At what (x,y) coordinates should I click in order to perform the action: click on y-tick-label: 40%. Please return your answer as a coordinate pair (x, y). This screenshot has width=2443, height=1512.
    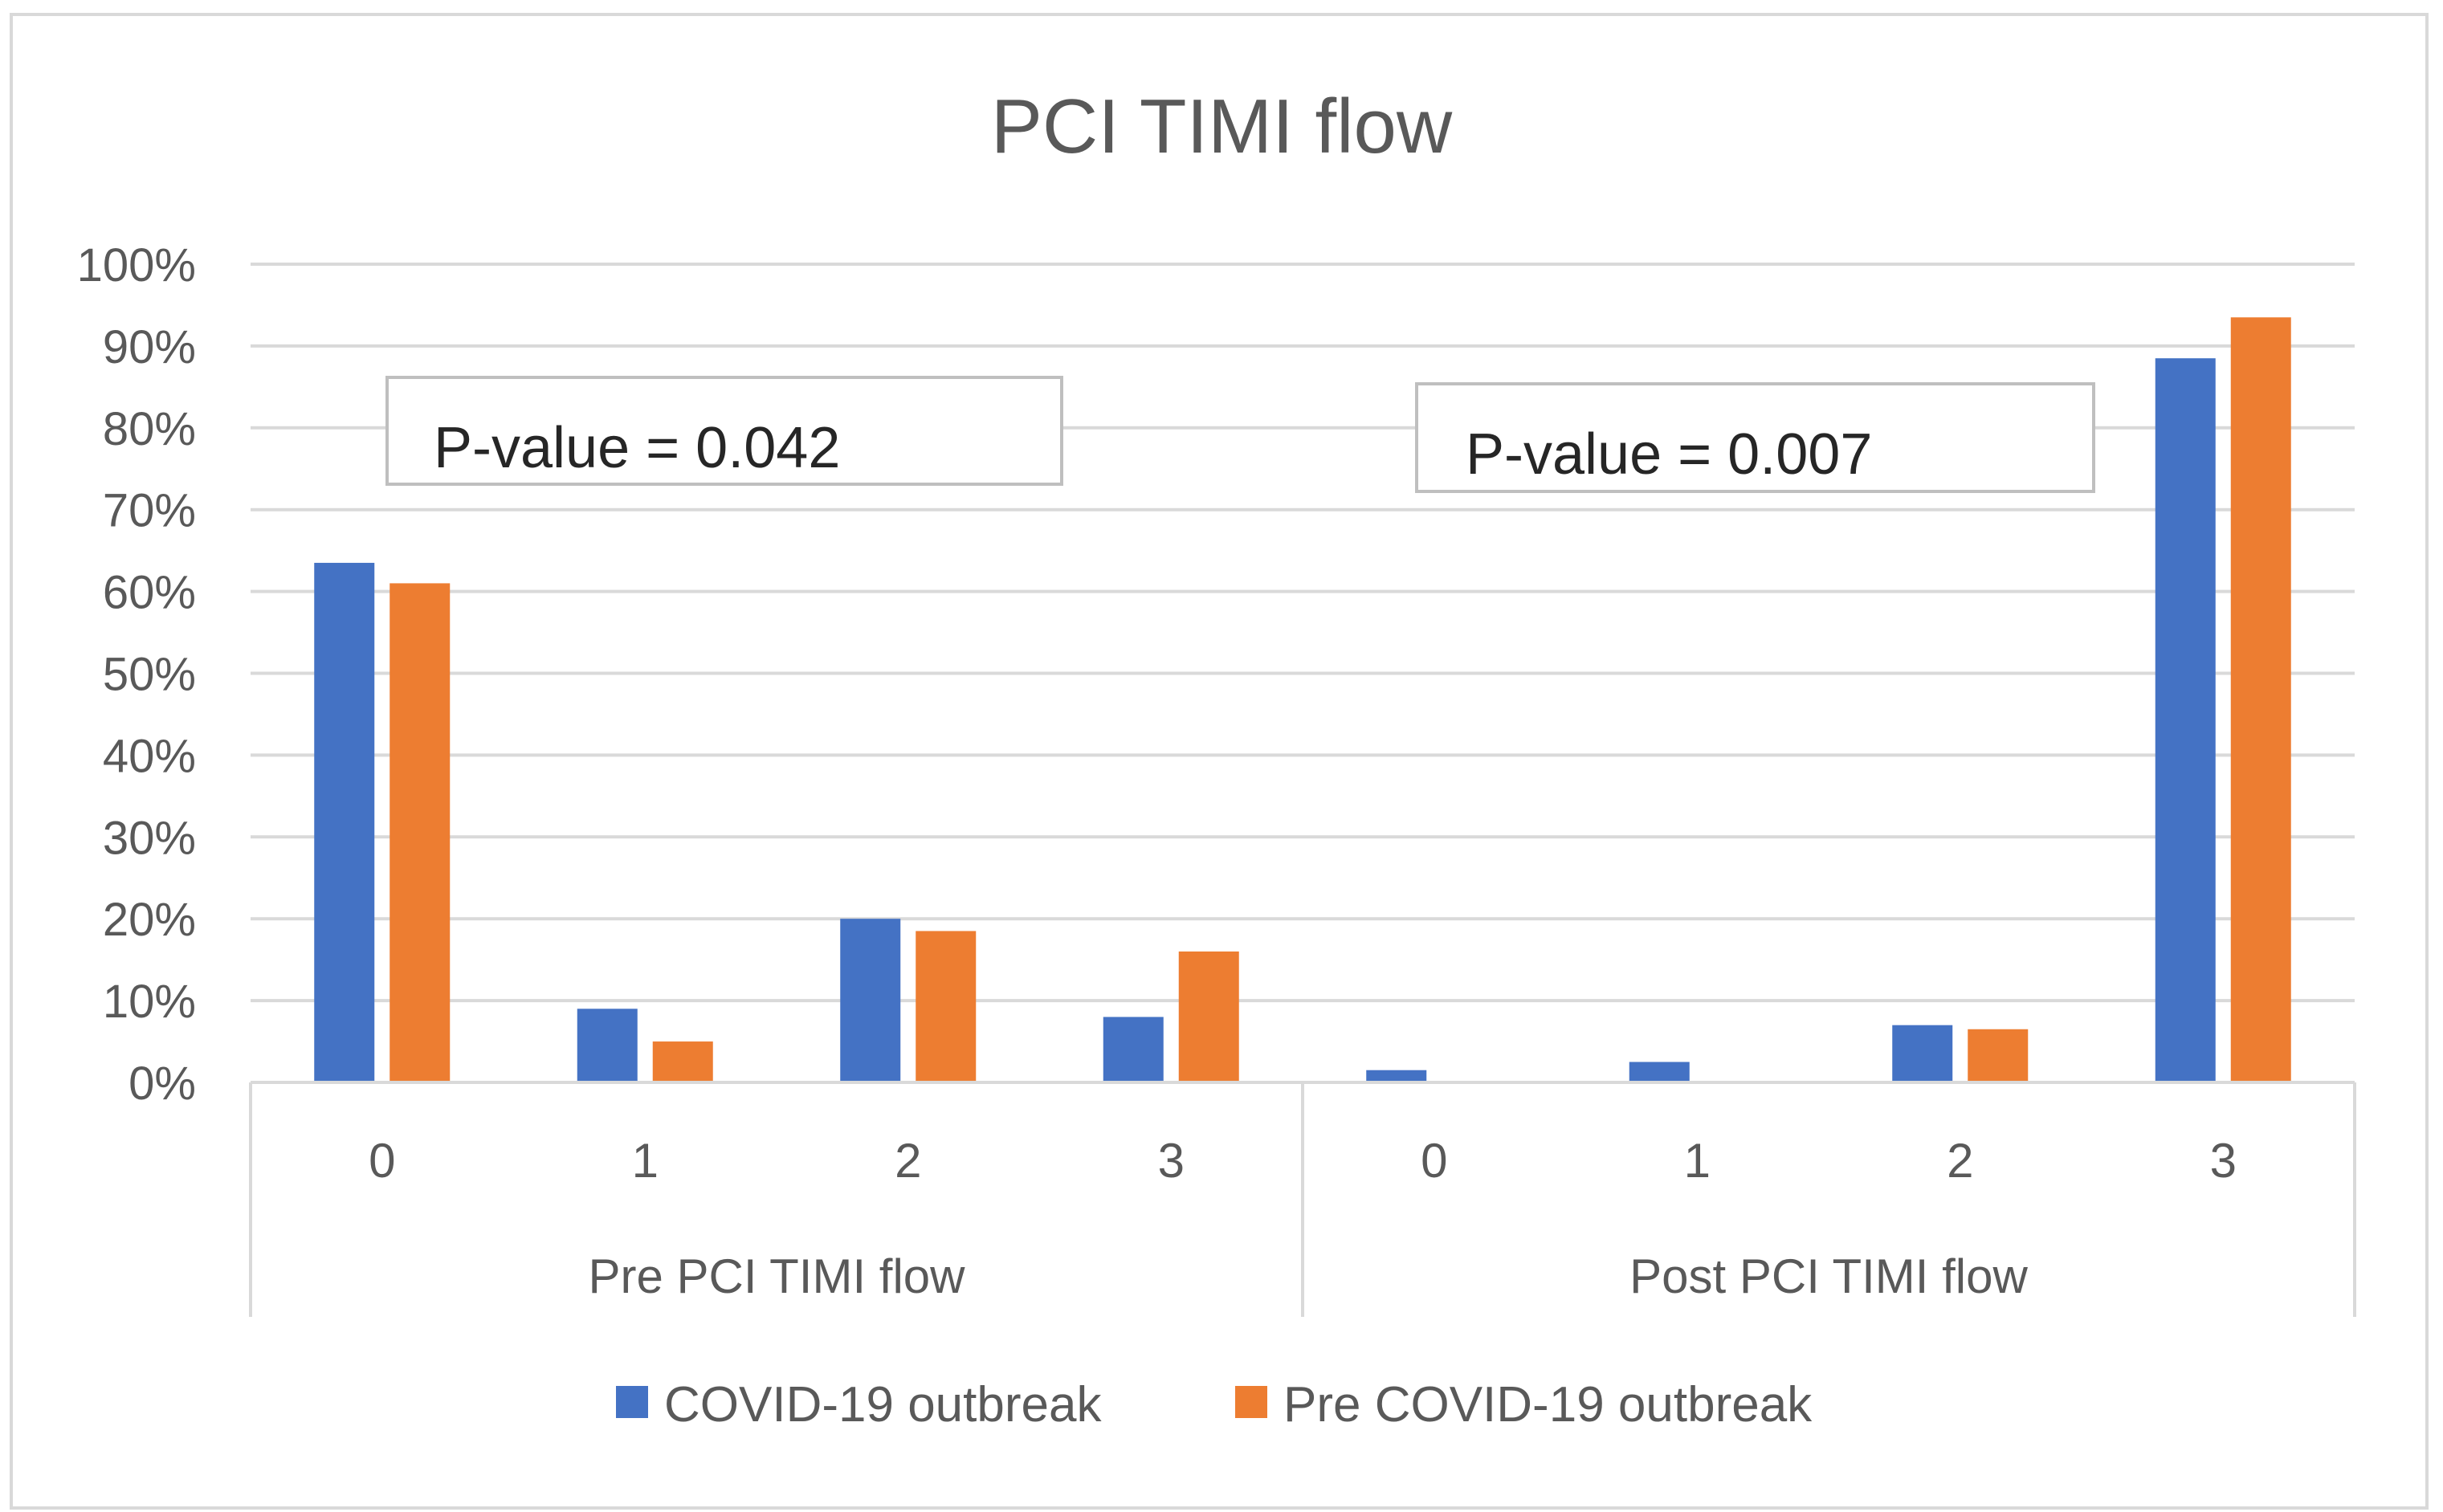
    Looking at the image, I should click on (149, 756).